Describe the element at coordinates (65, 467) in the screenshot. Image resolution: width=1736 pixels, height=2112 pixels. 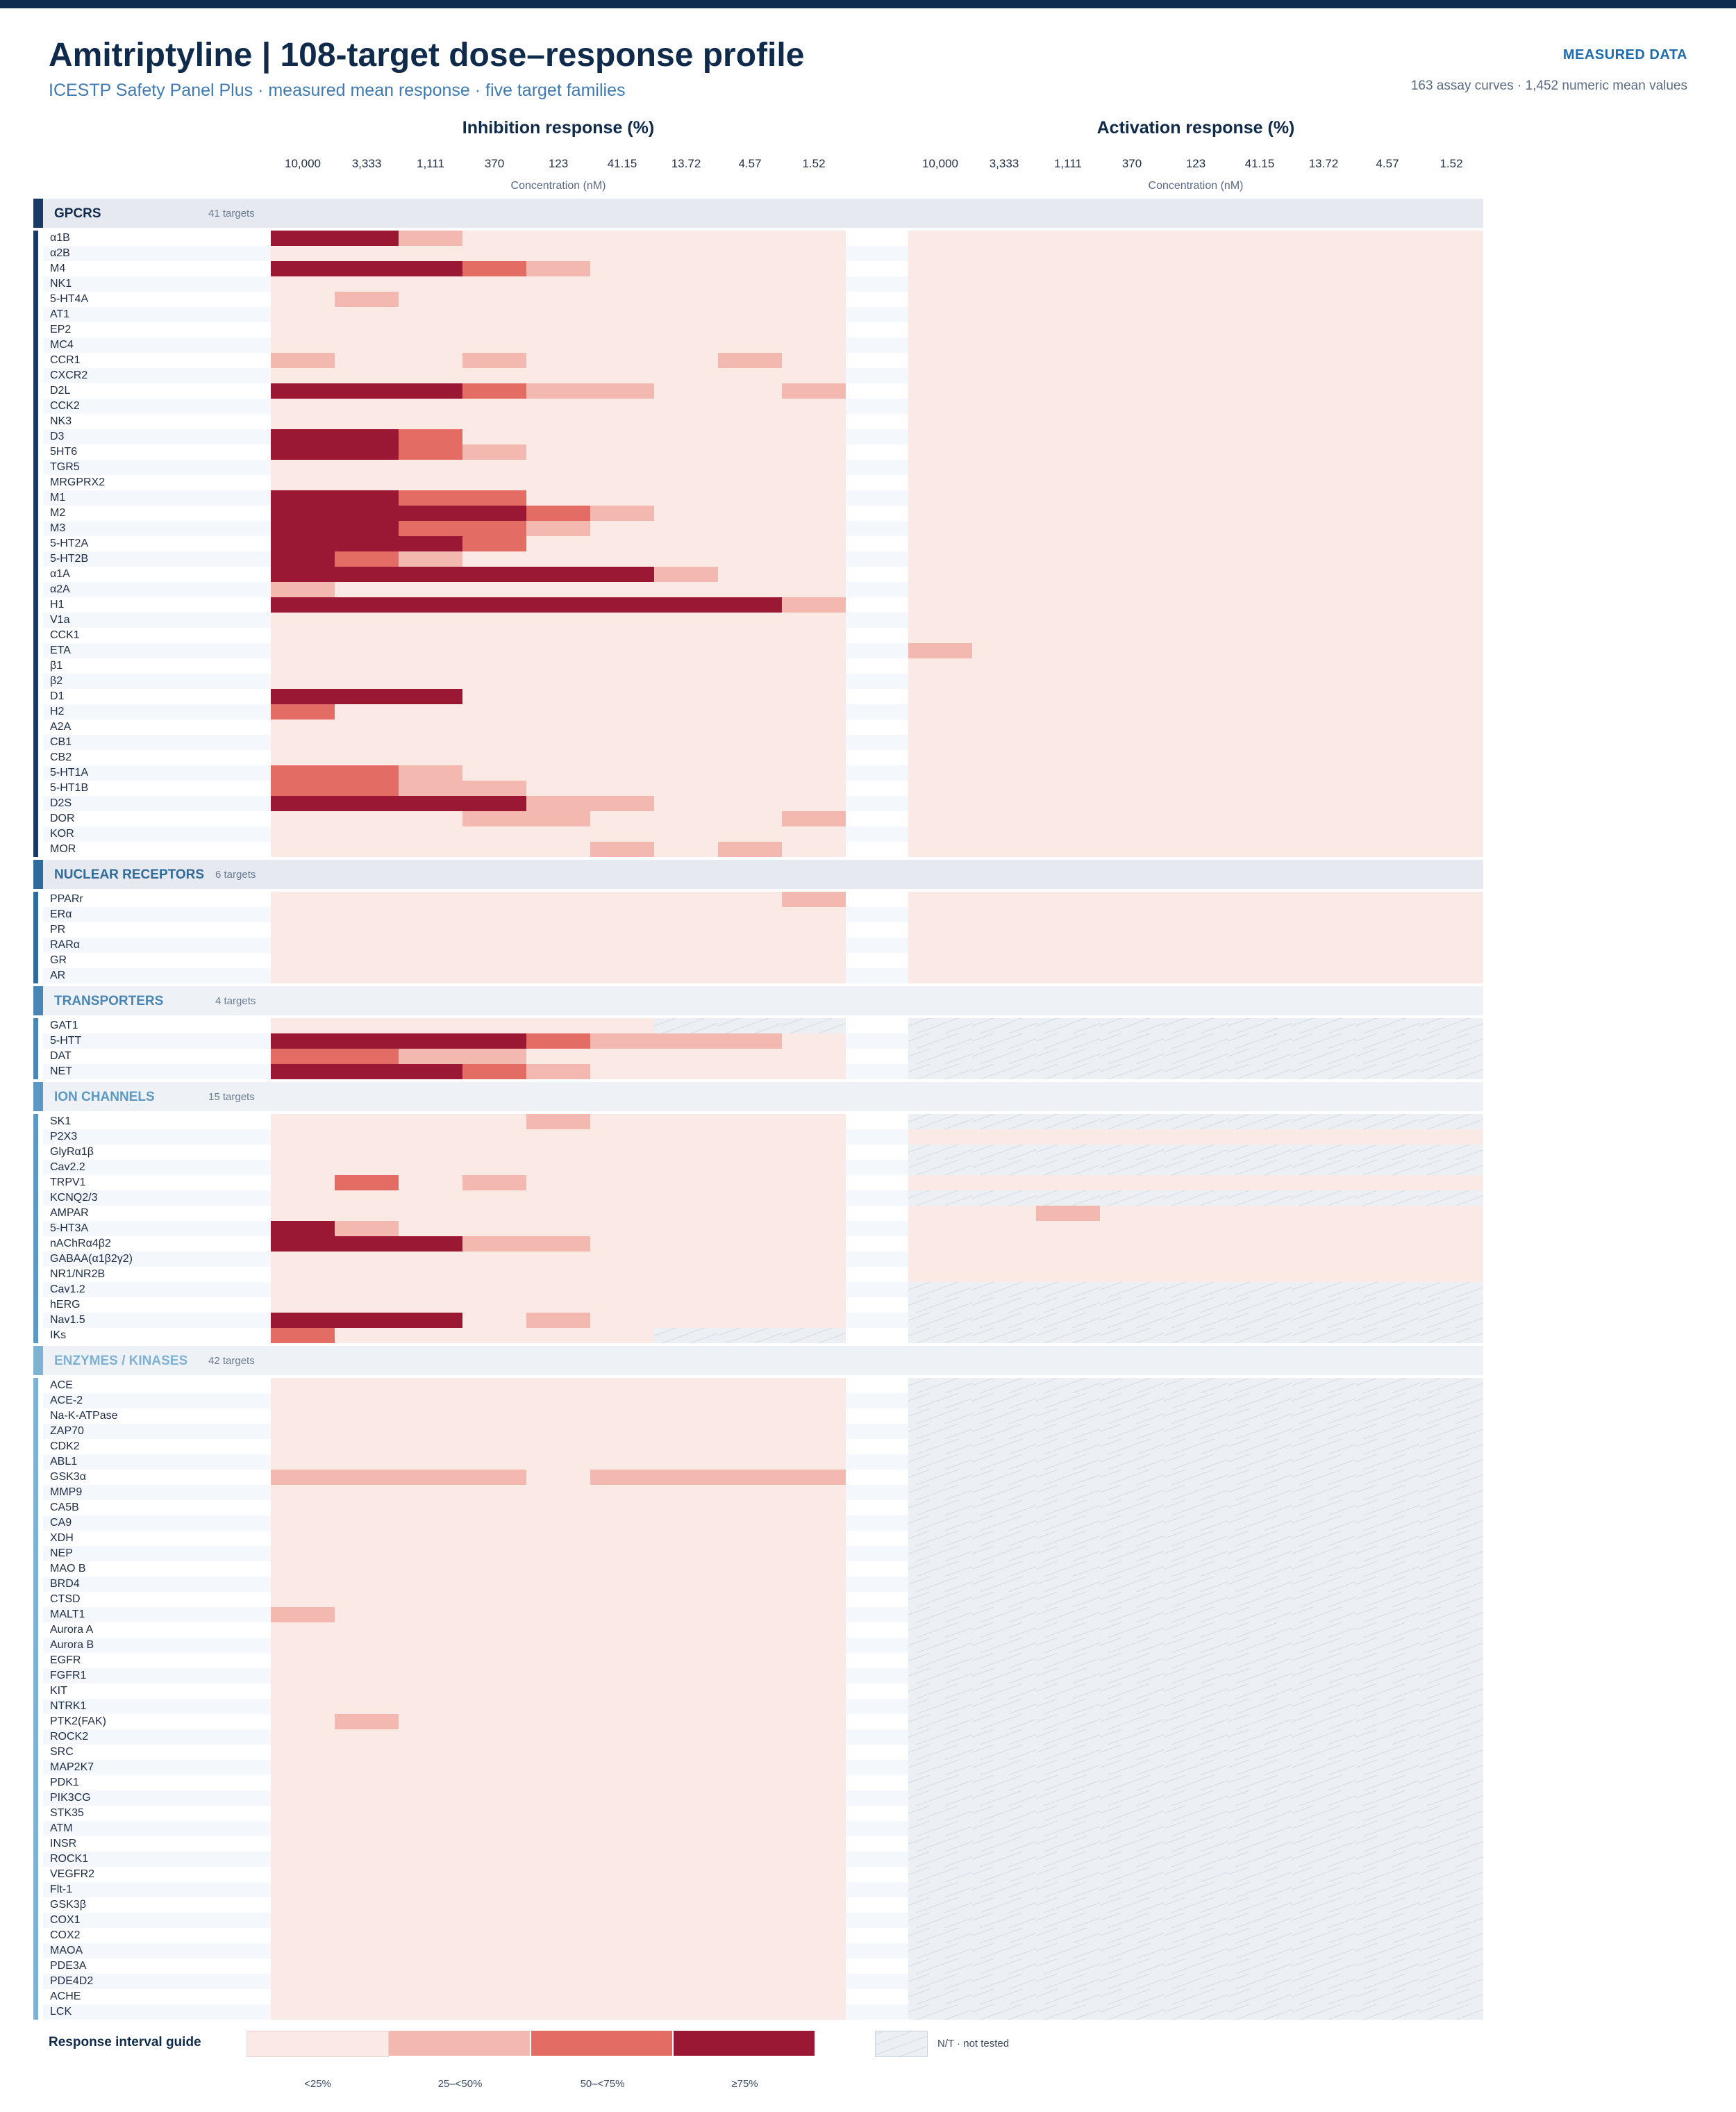
I see `target-label: TGR5` at that location.